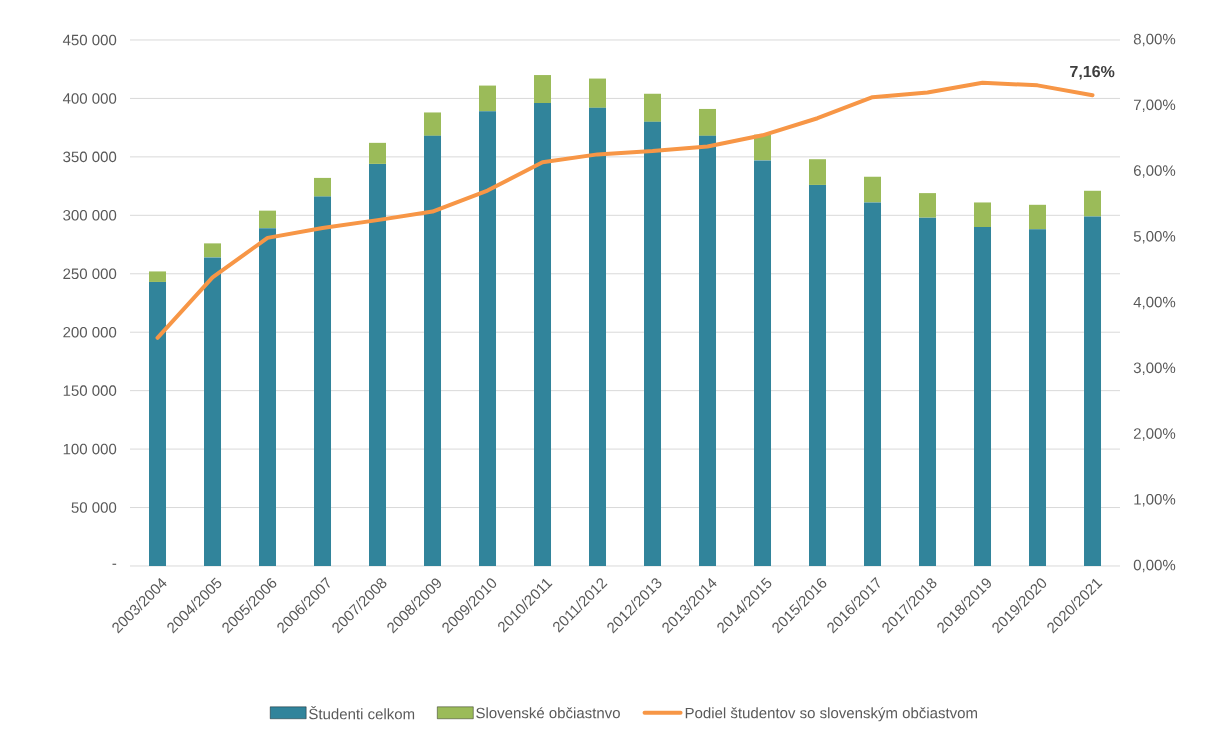  What do you see at coordinates (1154, 303) in the screenshot?
I see `y2-tick-label: 4,00%` at bounding box center [1154, 303].